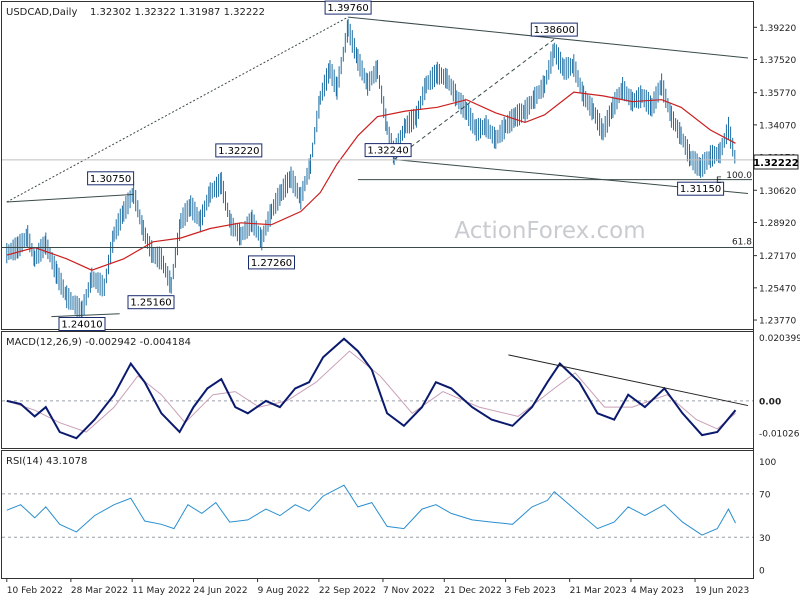 Image resolution: width=800 pixels, height=604 pixels. Describe the element at coordinates (220, 591) in the screenshot. I see `x-tick-label: 24 Jun 2022` at that location.